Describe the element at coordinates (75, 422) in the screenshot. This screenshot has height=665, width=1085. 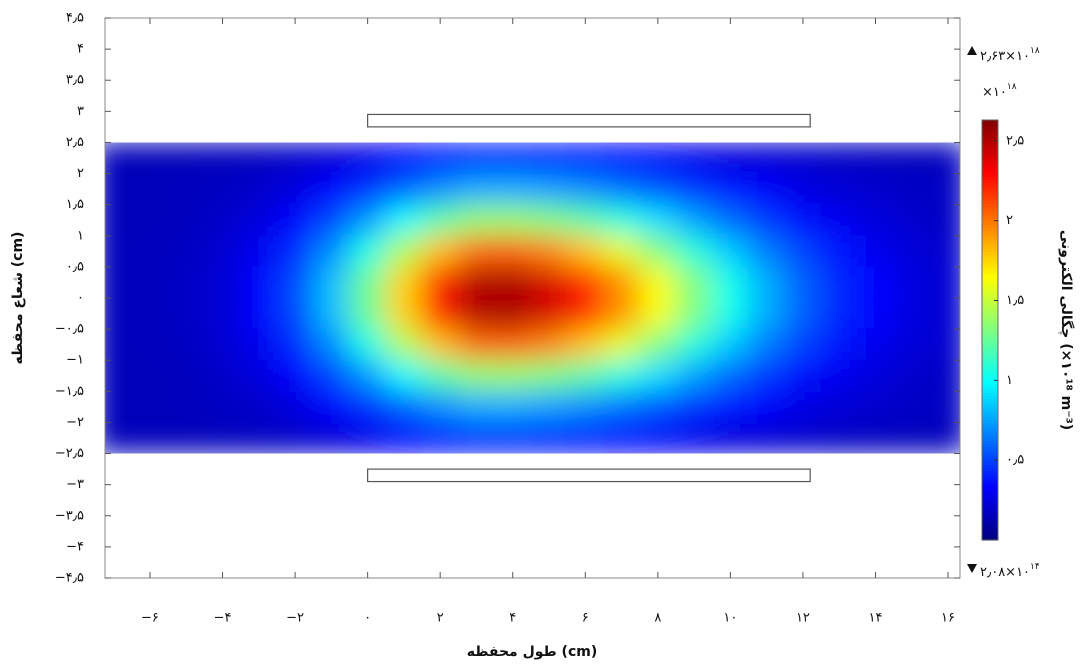
I see `y-tick-label: −۲` at that location.